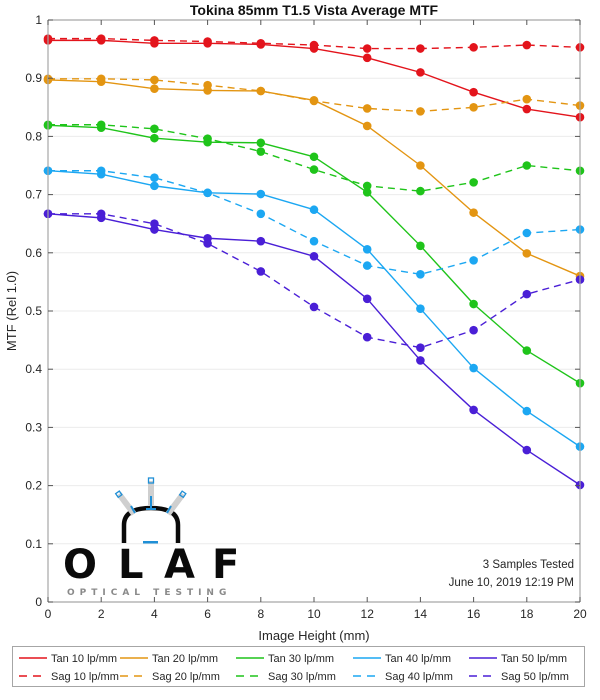  What do you see at coordinates (11, 311) in the screenshot?
I see `y-axis-label: MTF (Rel 1.0)` at bounding box center [11, 311].